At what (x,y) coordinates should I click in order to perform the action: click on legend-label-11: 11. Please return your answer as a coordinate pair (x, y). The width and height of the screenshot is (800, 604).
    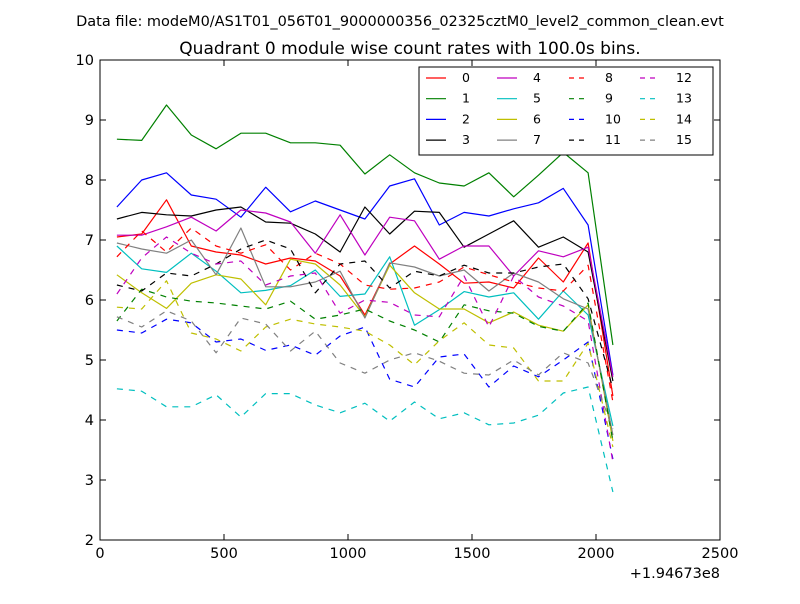
    Looking at the image, I should click on (613, 139).